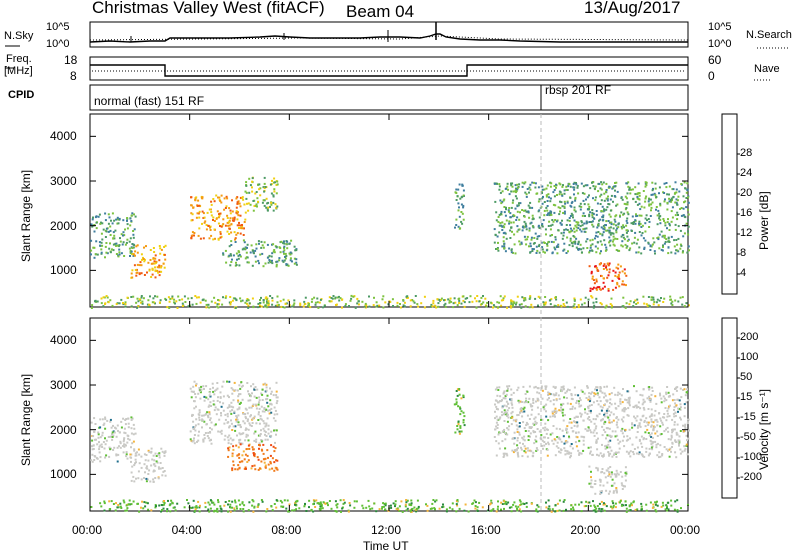  I want to click on time-tick-label: 04:00, so click(186, 530).